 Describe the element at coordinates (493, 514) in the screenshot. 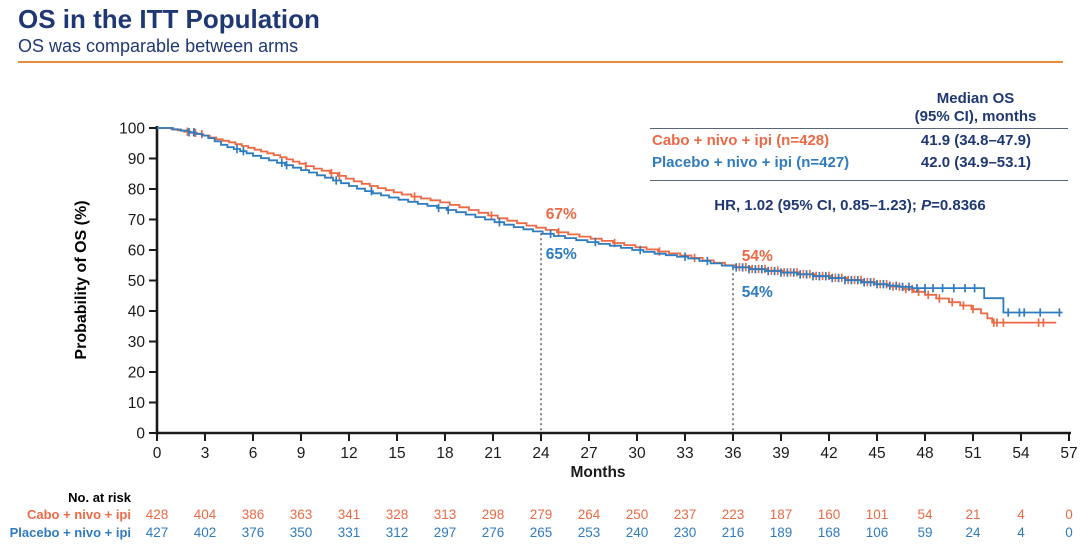

I see `risk-value: 298` at that location.